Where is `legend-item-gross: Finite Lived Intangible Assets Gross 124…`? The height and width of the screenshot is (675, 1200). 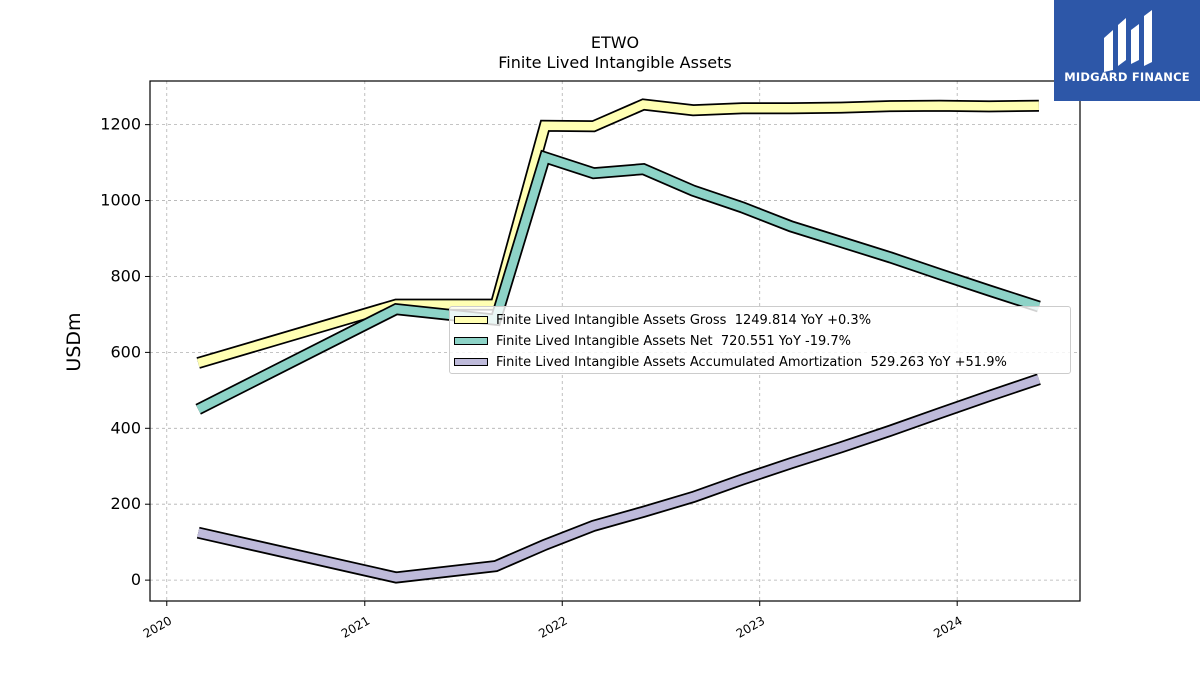
legend-item-gross: Finite Lived Intangible Assets Gross 124… is located at coordinates (662, 320).